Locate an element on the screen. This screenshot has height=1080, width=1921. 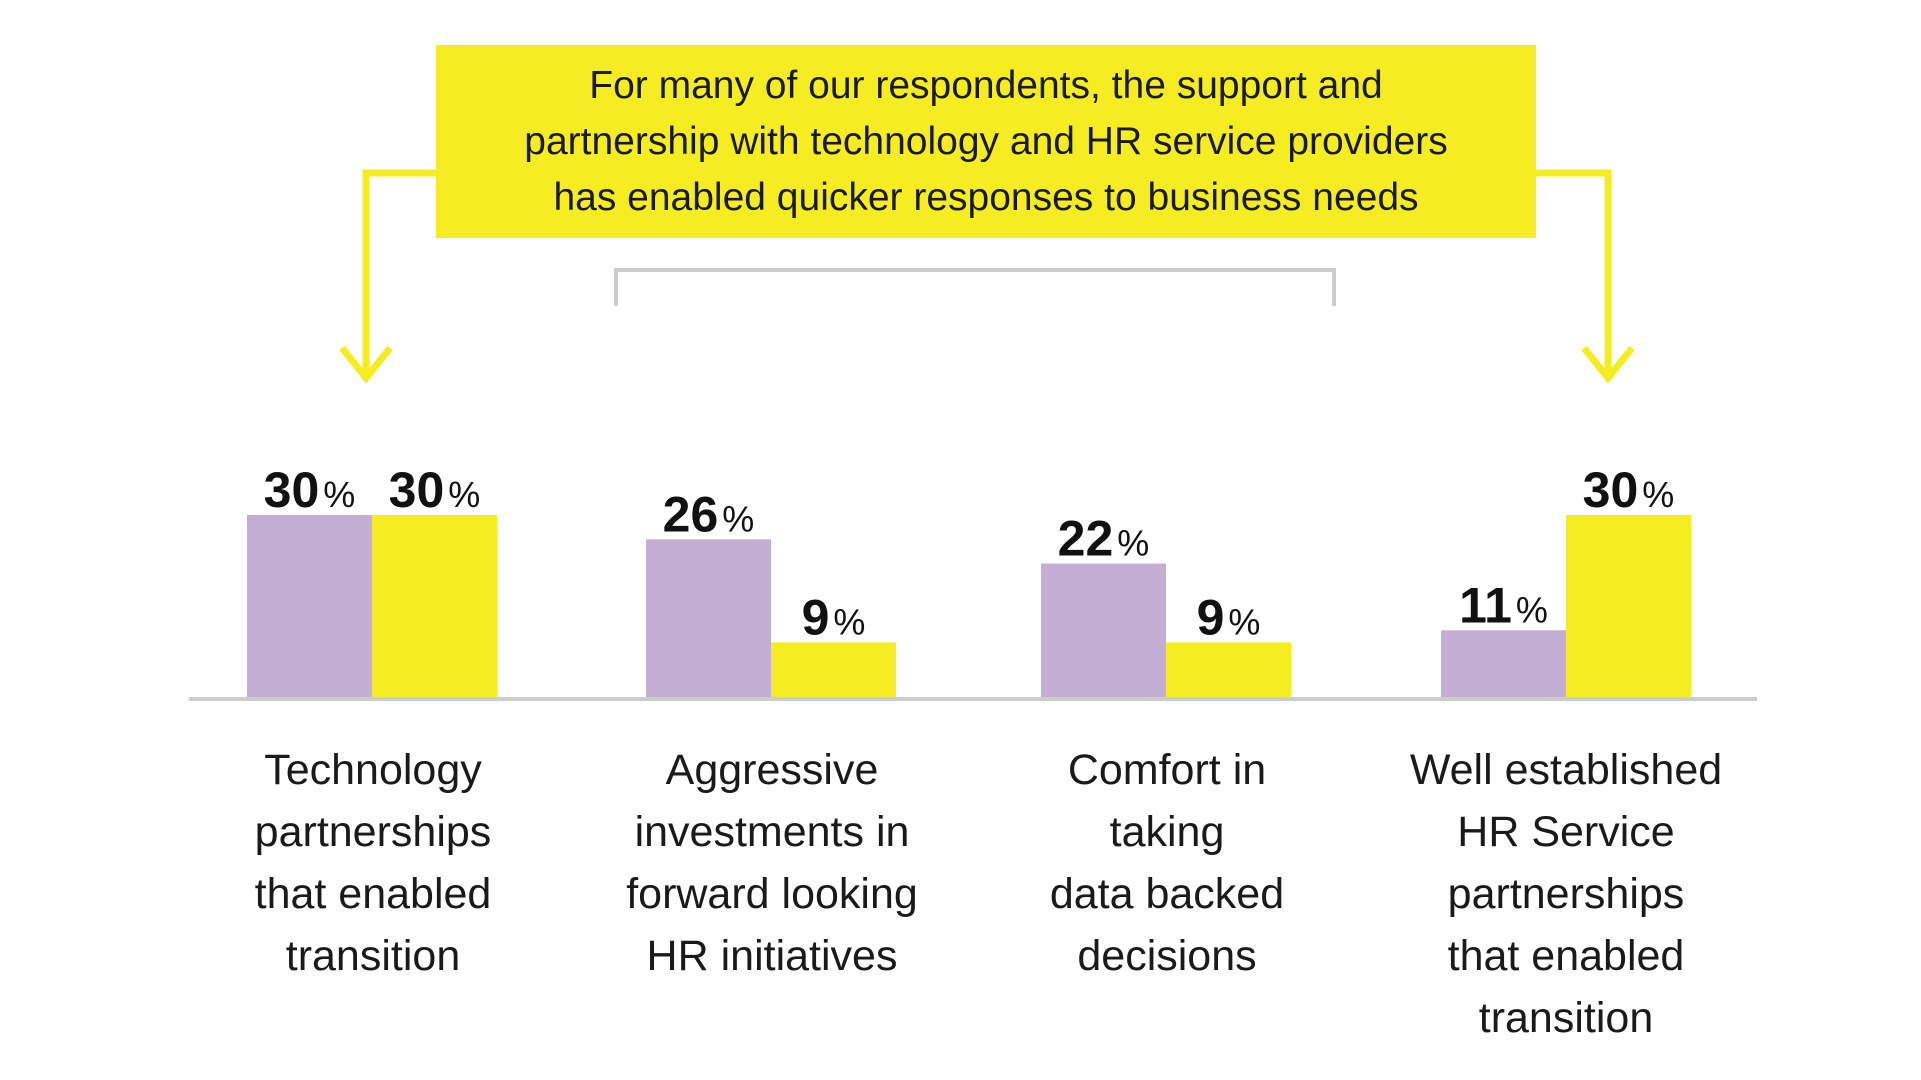
bar-s2-c4 is located at coordinates (1628, 606).